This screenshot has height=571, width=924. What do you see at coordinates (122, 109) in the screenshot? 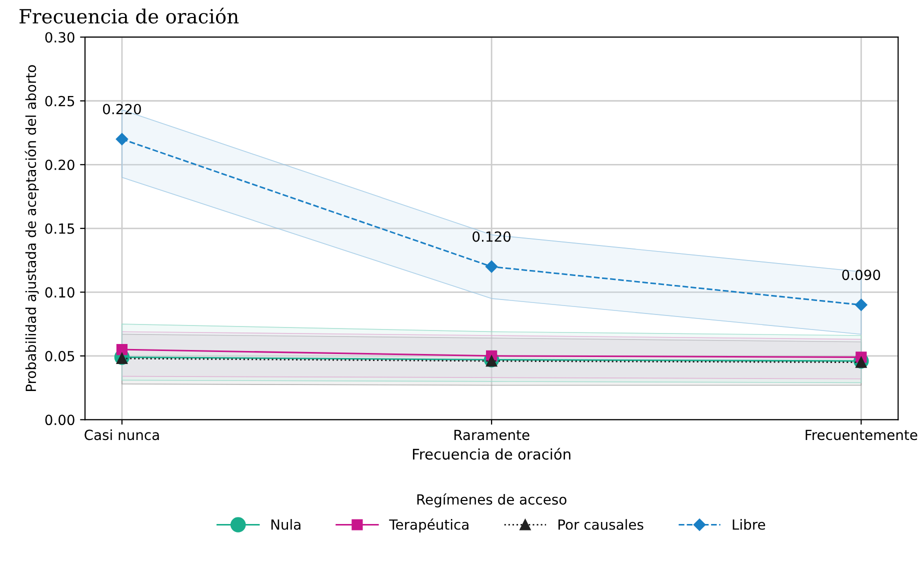
I see `data-label: 0.220` at bounding box center [122, 109].